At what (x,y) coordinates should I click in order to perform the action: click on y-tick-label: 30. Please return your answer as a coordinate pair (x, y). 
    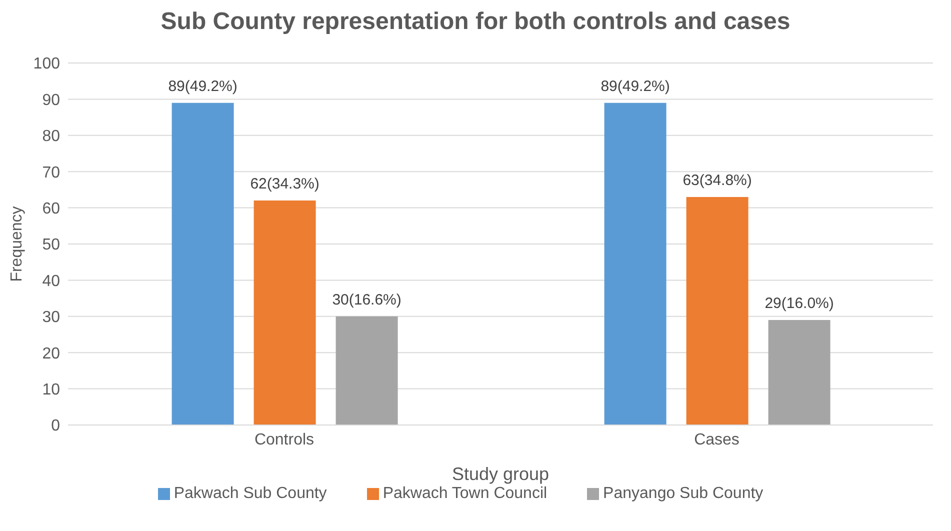
    Looking at the image, I should click on (51, 317).